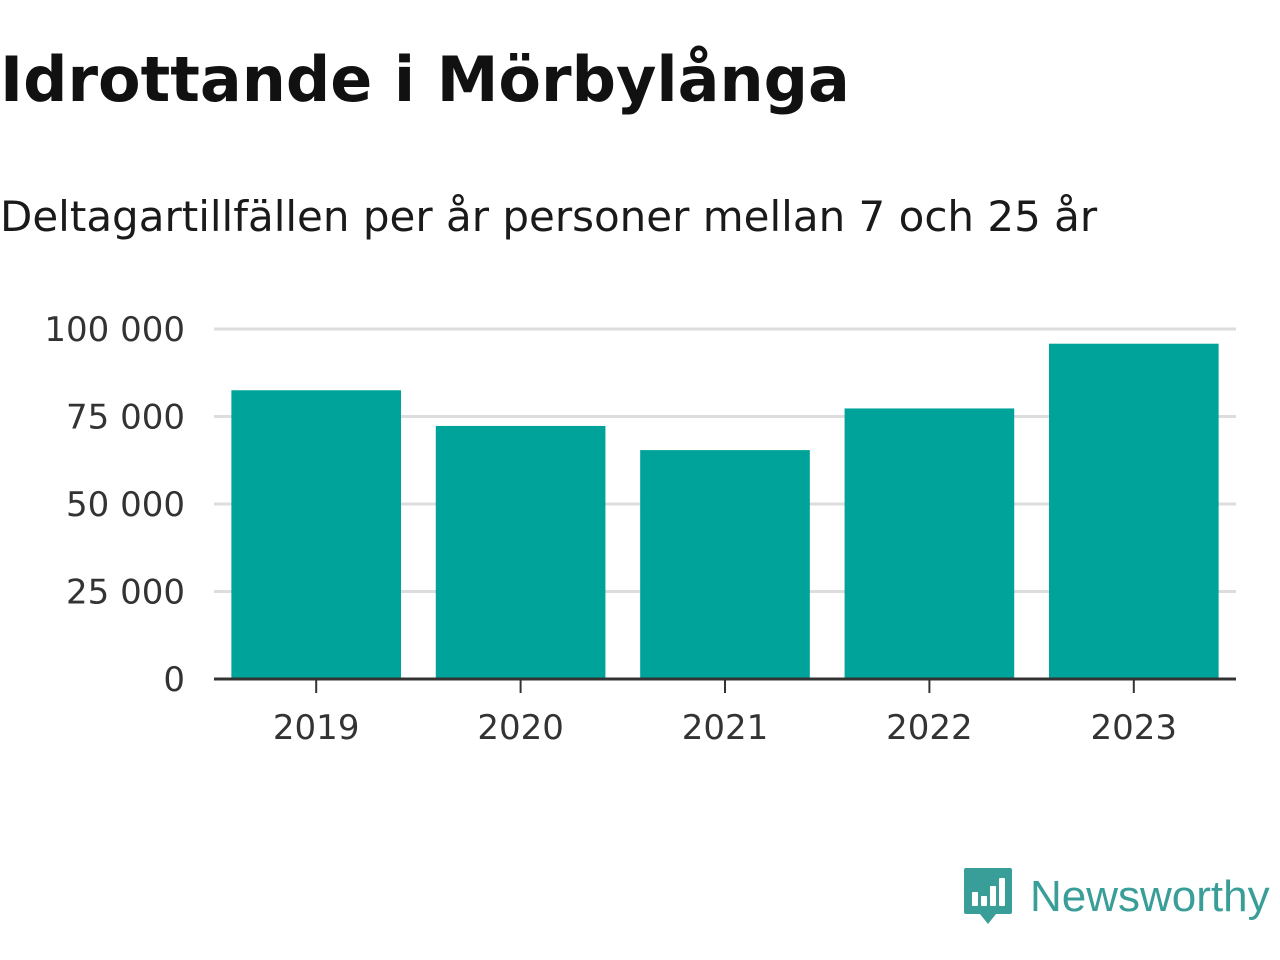 The image size is (1280, 960). I want to click on bar-2021, so click(725, 564).